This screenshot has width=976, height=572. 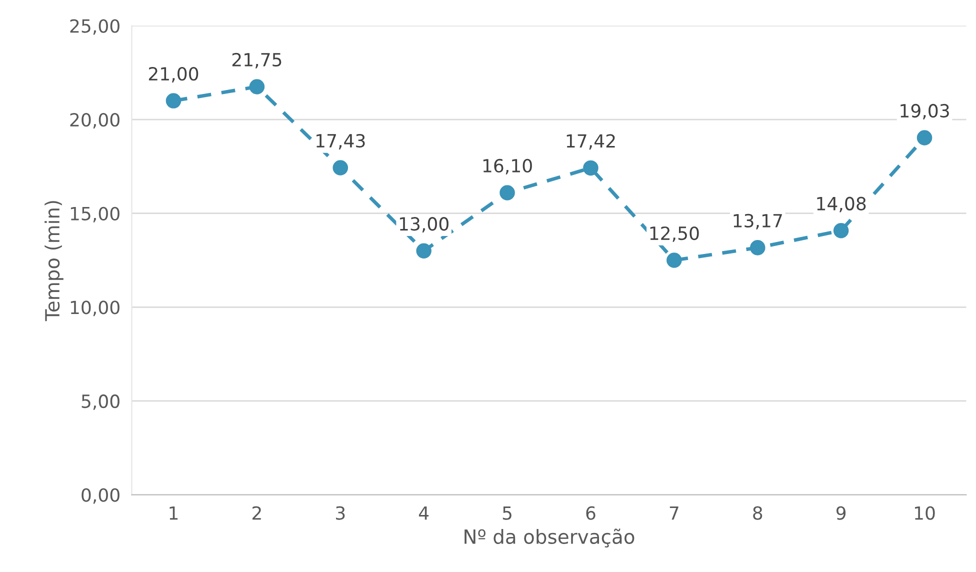 What do you see at coordinates (925, 513) in the screenshot?
I see `x-tick-label: 10` at bounding box center [925, 513].